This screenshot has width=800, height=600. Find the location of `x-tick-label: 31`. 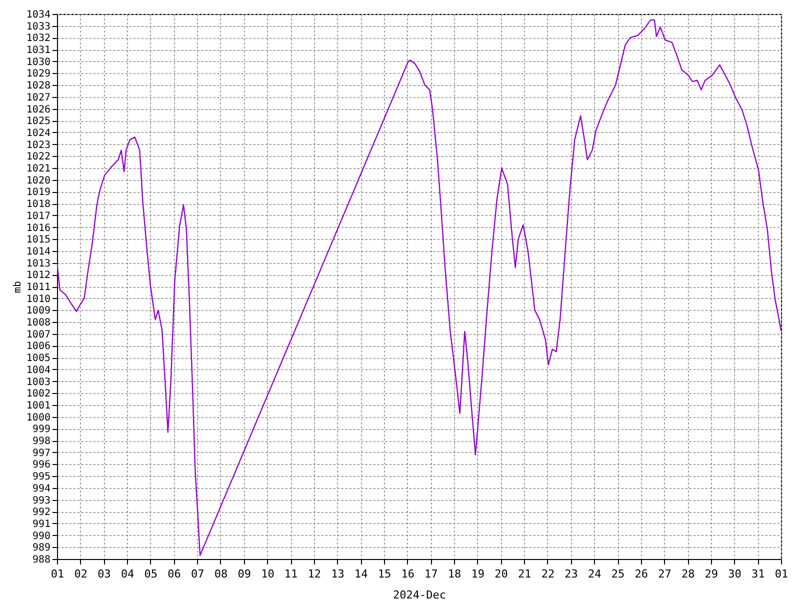

x-tick-label: 31 is located at coordinates (758, 574).